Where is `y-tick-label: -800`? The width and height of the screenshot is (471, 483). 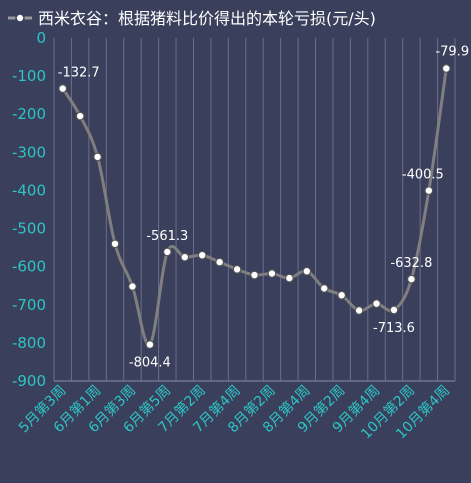 y-tick-label: -800 is located at coordinates (29, 343).